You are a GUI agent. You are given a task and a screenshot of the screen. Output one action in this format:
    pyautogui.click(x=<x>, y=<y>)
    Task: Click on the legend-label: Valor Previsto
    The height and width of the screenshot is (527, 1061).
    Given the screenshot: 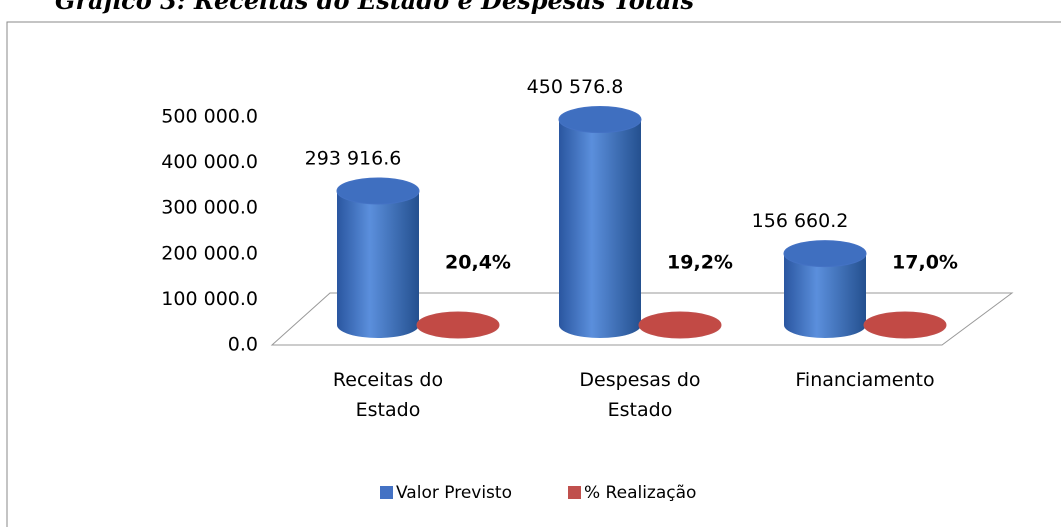 What is the action you would take?
    pyautogui.click(x=454, y=493)
    